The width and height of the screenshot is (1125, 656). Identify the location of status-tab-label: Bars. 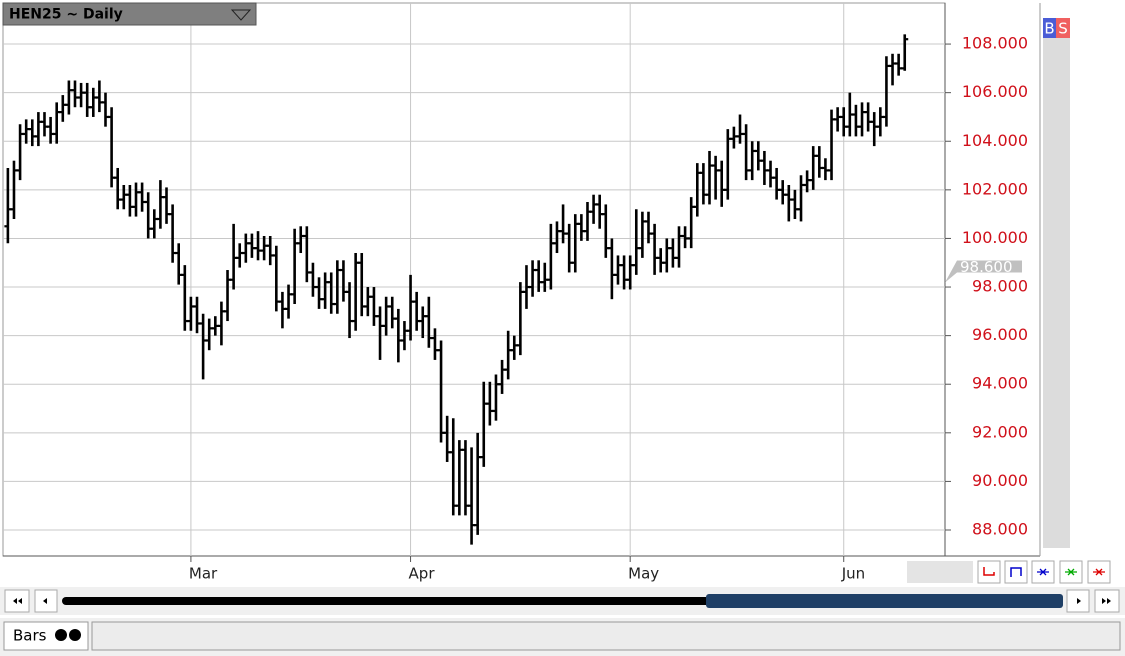
(30, 636).